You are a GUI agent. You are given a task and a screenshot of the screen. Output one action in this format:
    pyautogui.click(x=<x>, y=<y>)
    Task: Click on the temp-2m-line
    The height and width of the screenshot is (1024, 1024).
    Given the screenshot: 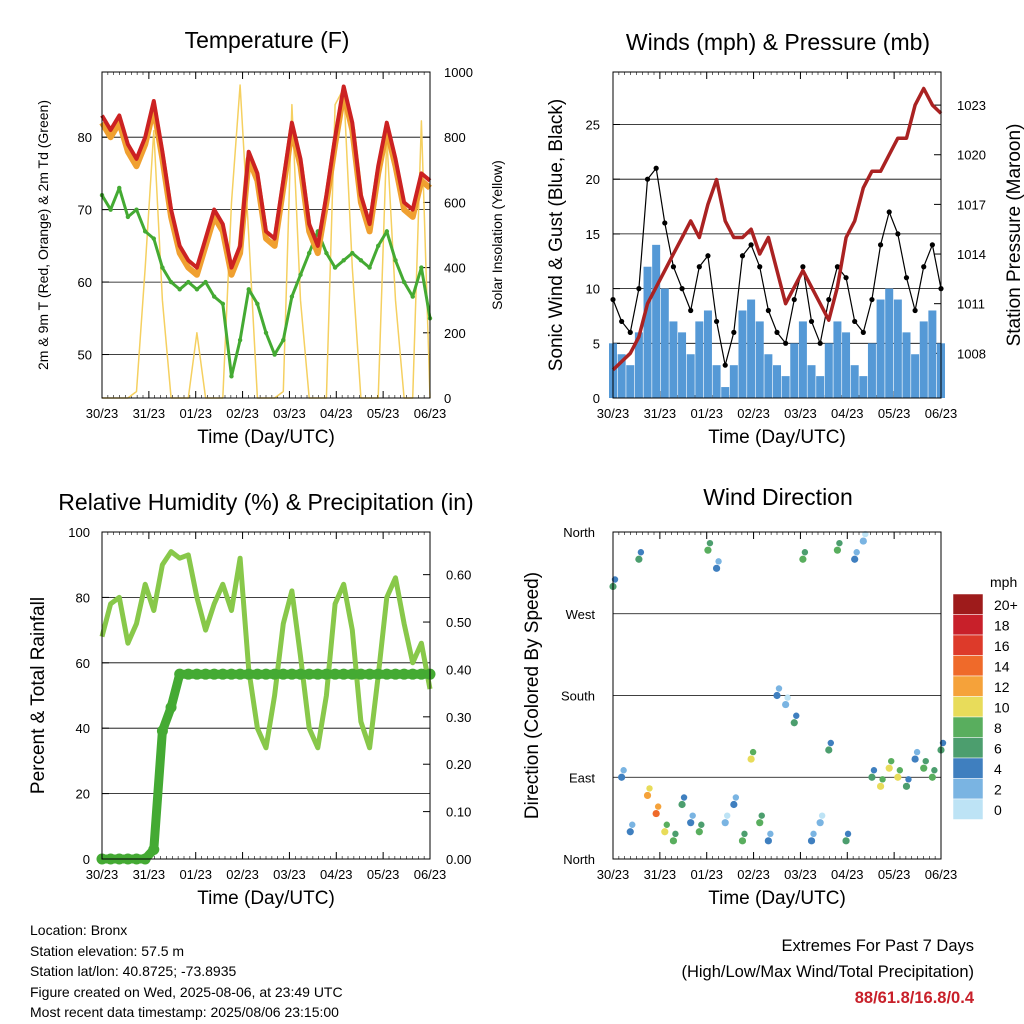 What is the action you would take?
    pyautogui.click(x=266, y=177)
    